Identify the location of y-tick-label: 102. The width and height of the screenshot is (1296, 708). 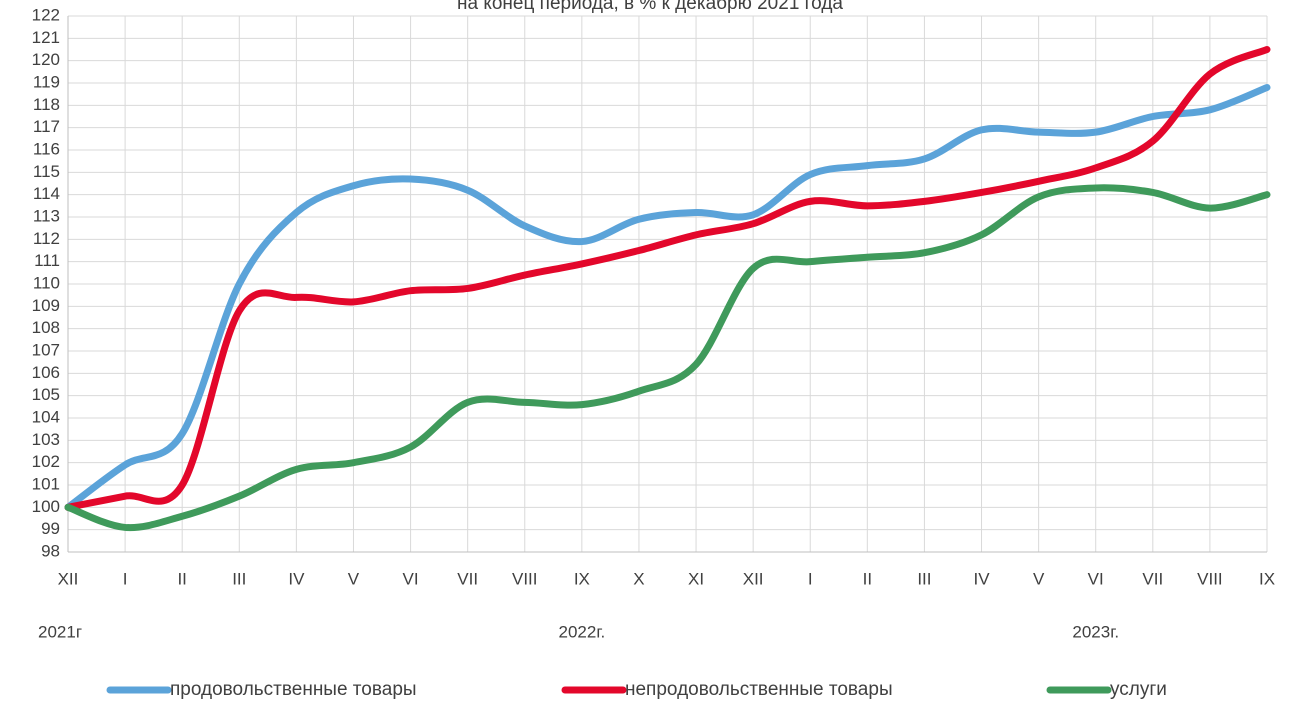
(46, 461).